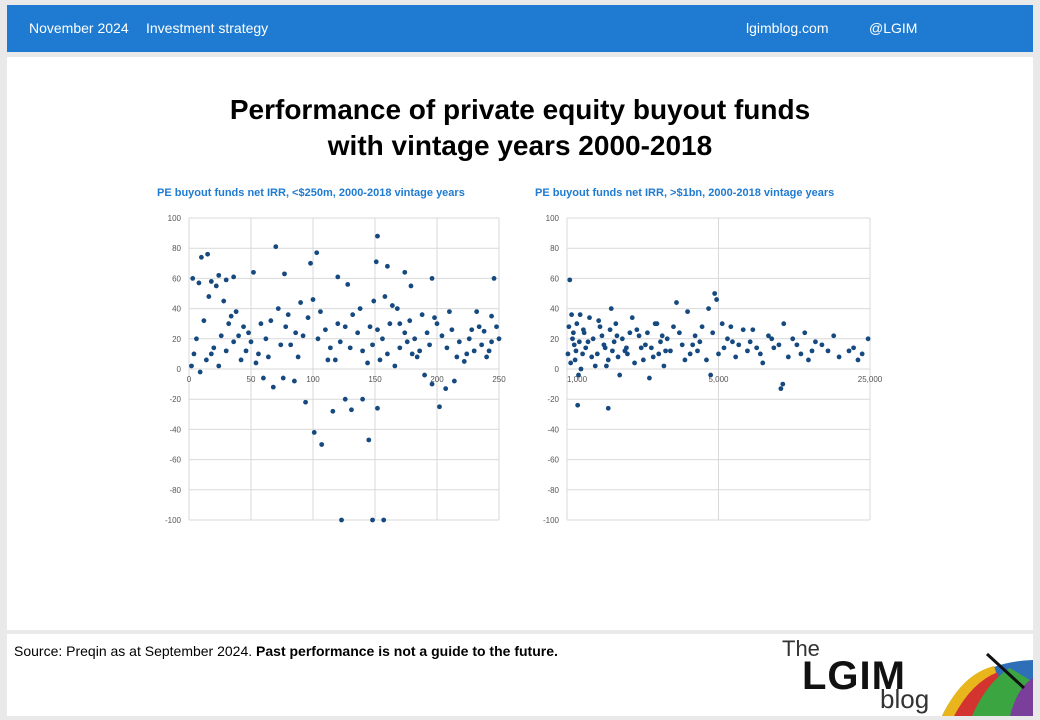 The height and width of the screenshot is (720, 1040). What do you see at coordinates (554, 278) in the screenshot?
I see `y-tick-label: 60` at bounding box center [554, 278].